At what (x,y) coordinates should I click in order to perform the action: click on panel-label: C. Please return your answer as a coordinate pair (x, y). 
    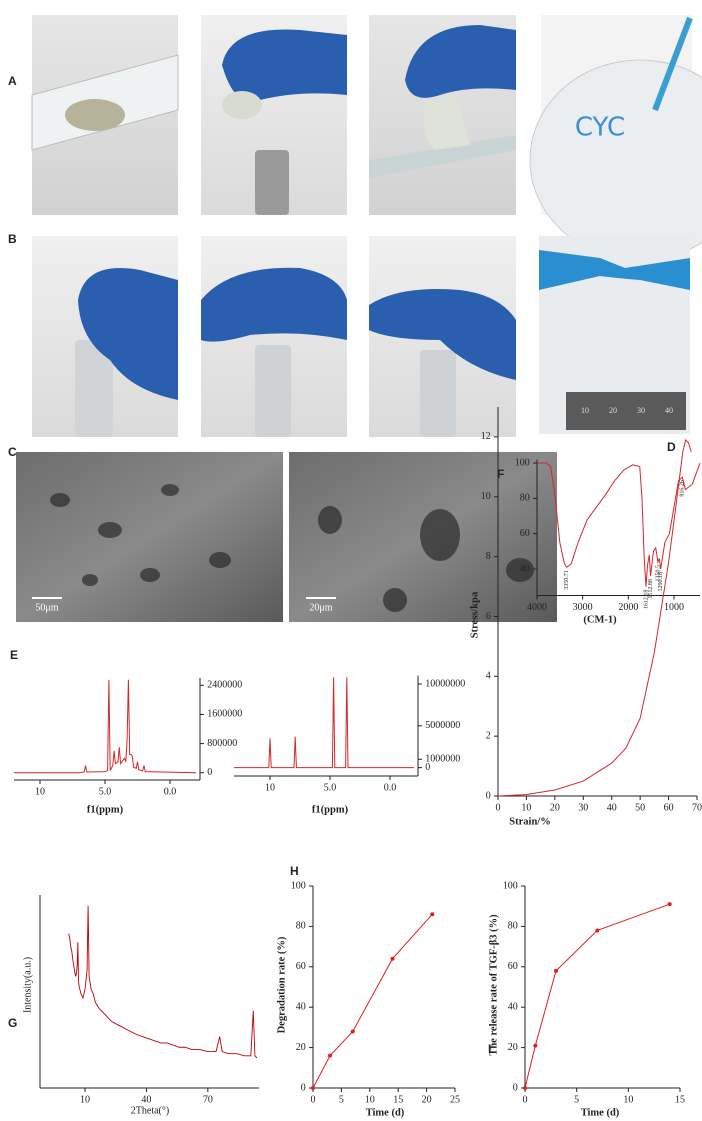
    Looking at the image, I should click on (12, 452).